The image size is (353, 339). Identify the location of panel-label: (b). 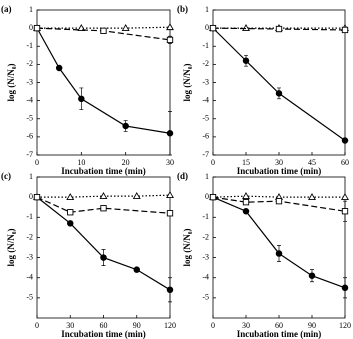
(182, 9).